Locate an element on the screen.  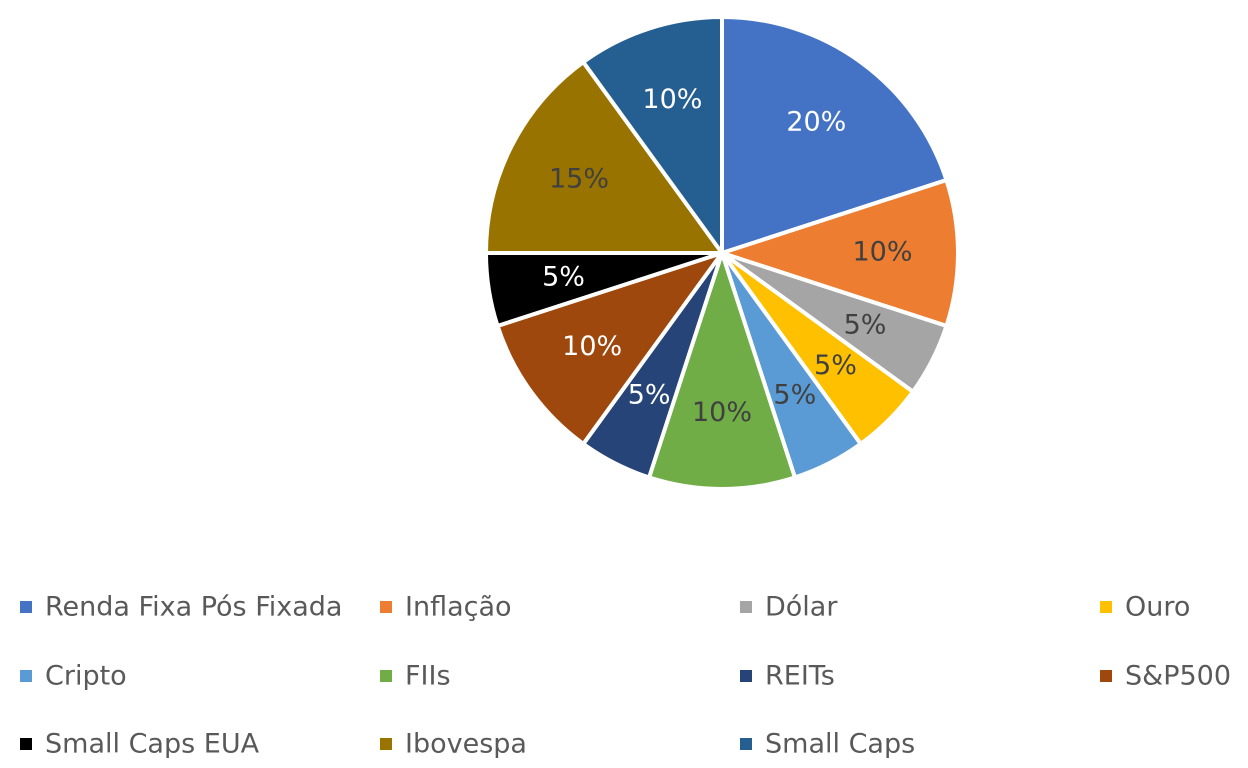
legend-label: Small Caps is located at coordinates (840, 744).